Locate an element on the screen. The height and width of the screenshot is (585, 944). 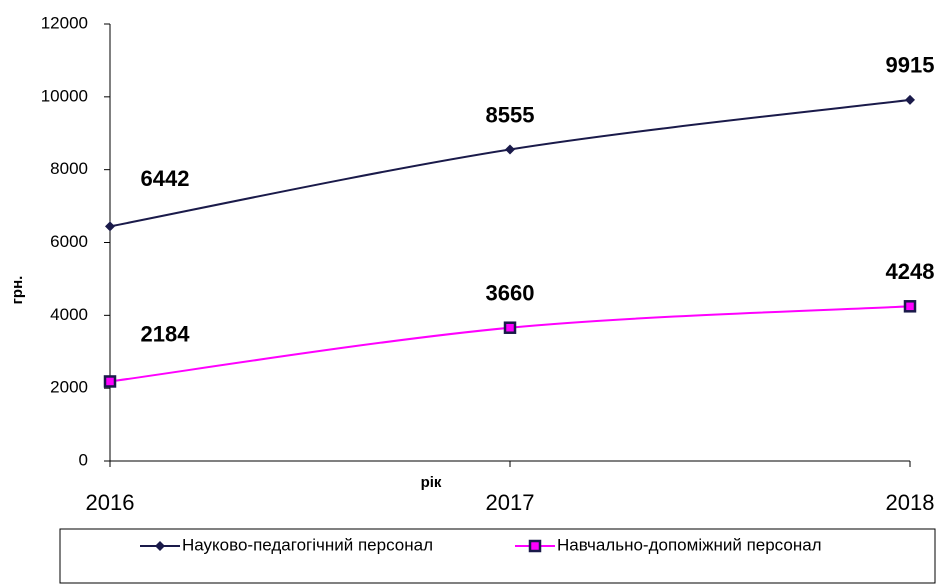
y-tick-label: 8000 is located at coordinates (69, 168).